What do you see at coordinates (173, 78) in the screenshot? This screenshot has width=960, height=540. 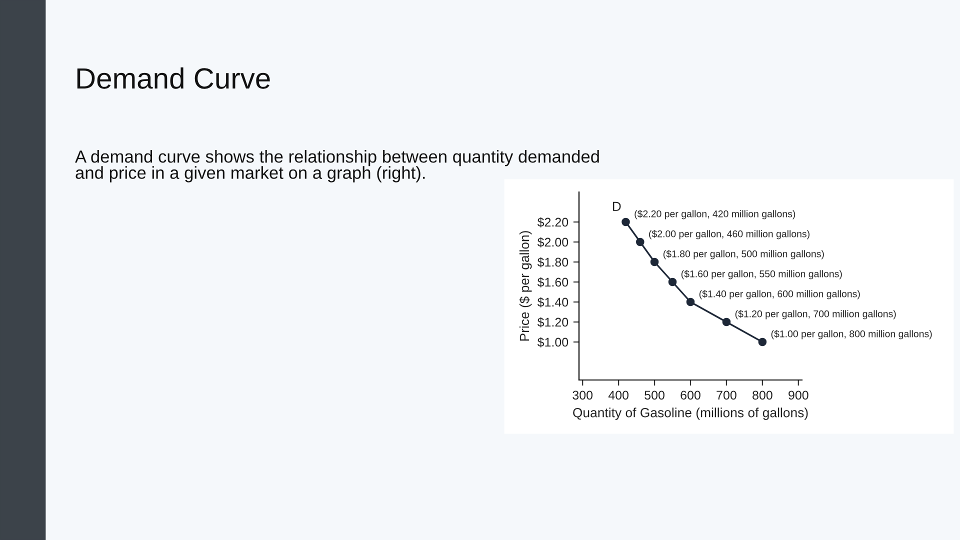 I see `text: Demand Curve` at bounding box center [173, 78].